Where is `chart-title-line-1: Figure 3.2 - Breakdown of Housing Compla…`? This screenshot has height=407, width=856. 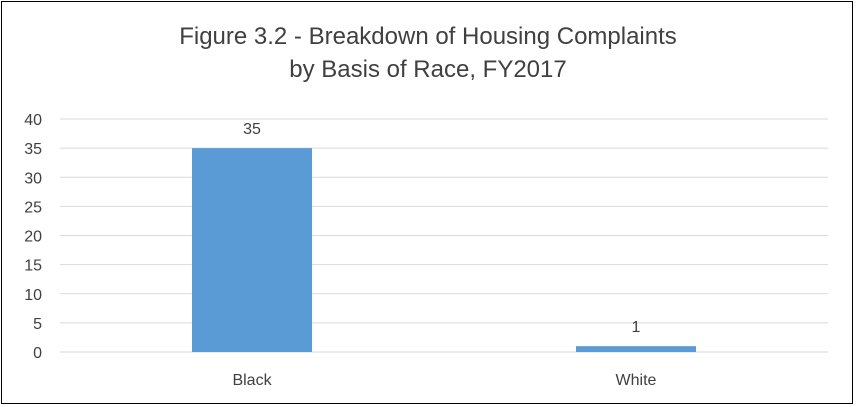
chart-title-line-1: Figure 3.2 - Breakdown of Housing Compla… is located at coordinates (428, 36).